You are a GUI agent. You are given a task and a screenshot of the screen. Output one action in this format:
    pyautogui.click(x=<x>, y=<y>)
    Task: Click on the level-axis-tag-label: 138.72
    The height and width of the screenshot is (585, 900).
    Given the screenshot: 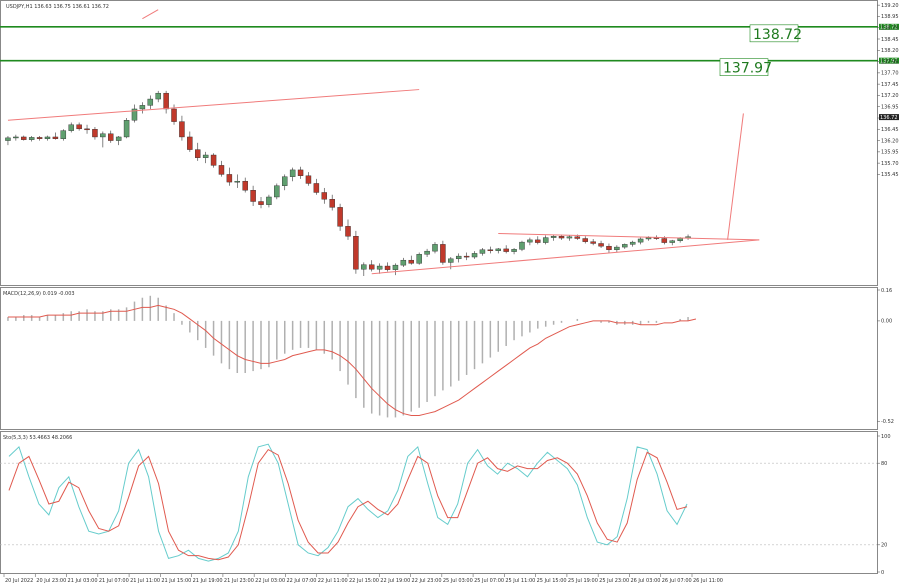 What is the action you would take?
    pyautogui.click(x=889, y=28)
    